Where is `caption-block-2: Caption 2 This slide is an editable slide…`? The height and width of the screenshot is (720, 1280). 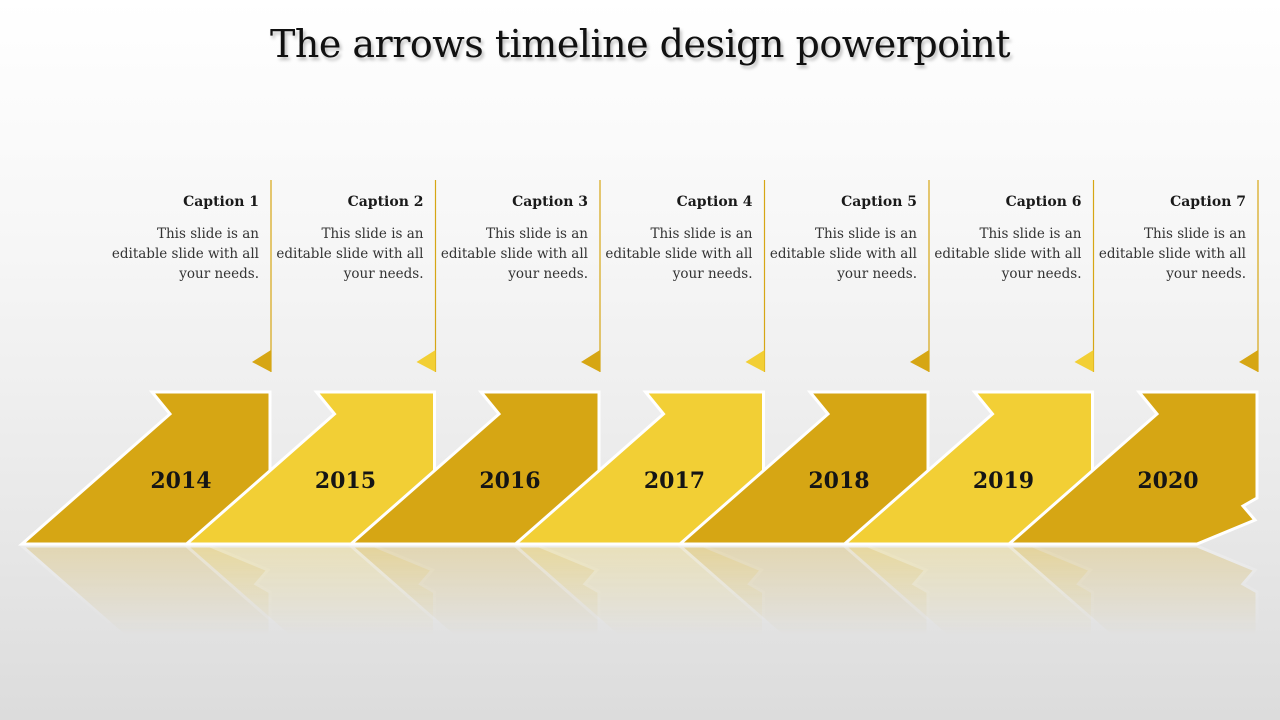
caption-block-2: Caption 2 This slide is an editable slide… is located at coordinates (344, 239).